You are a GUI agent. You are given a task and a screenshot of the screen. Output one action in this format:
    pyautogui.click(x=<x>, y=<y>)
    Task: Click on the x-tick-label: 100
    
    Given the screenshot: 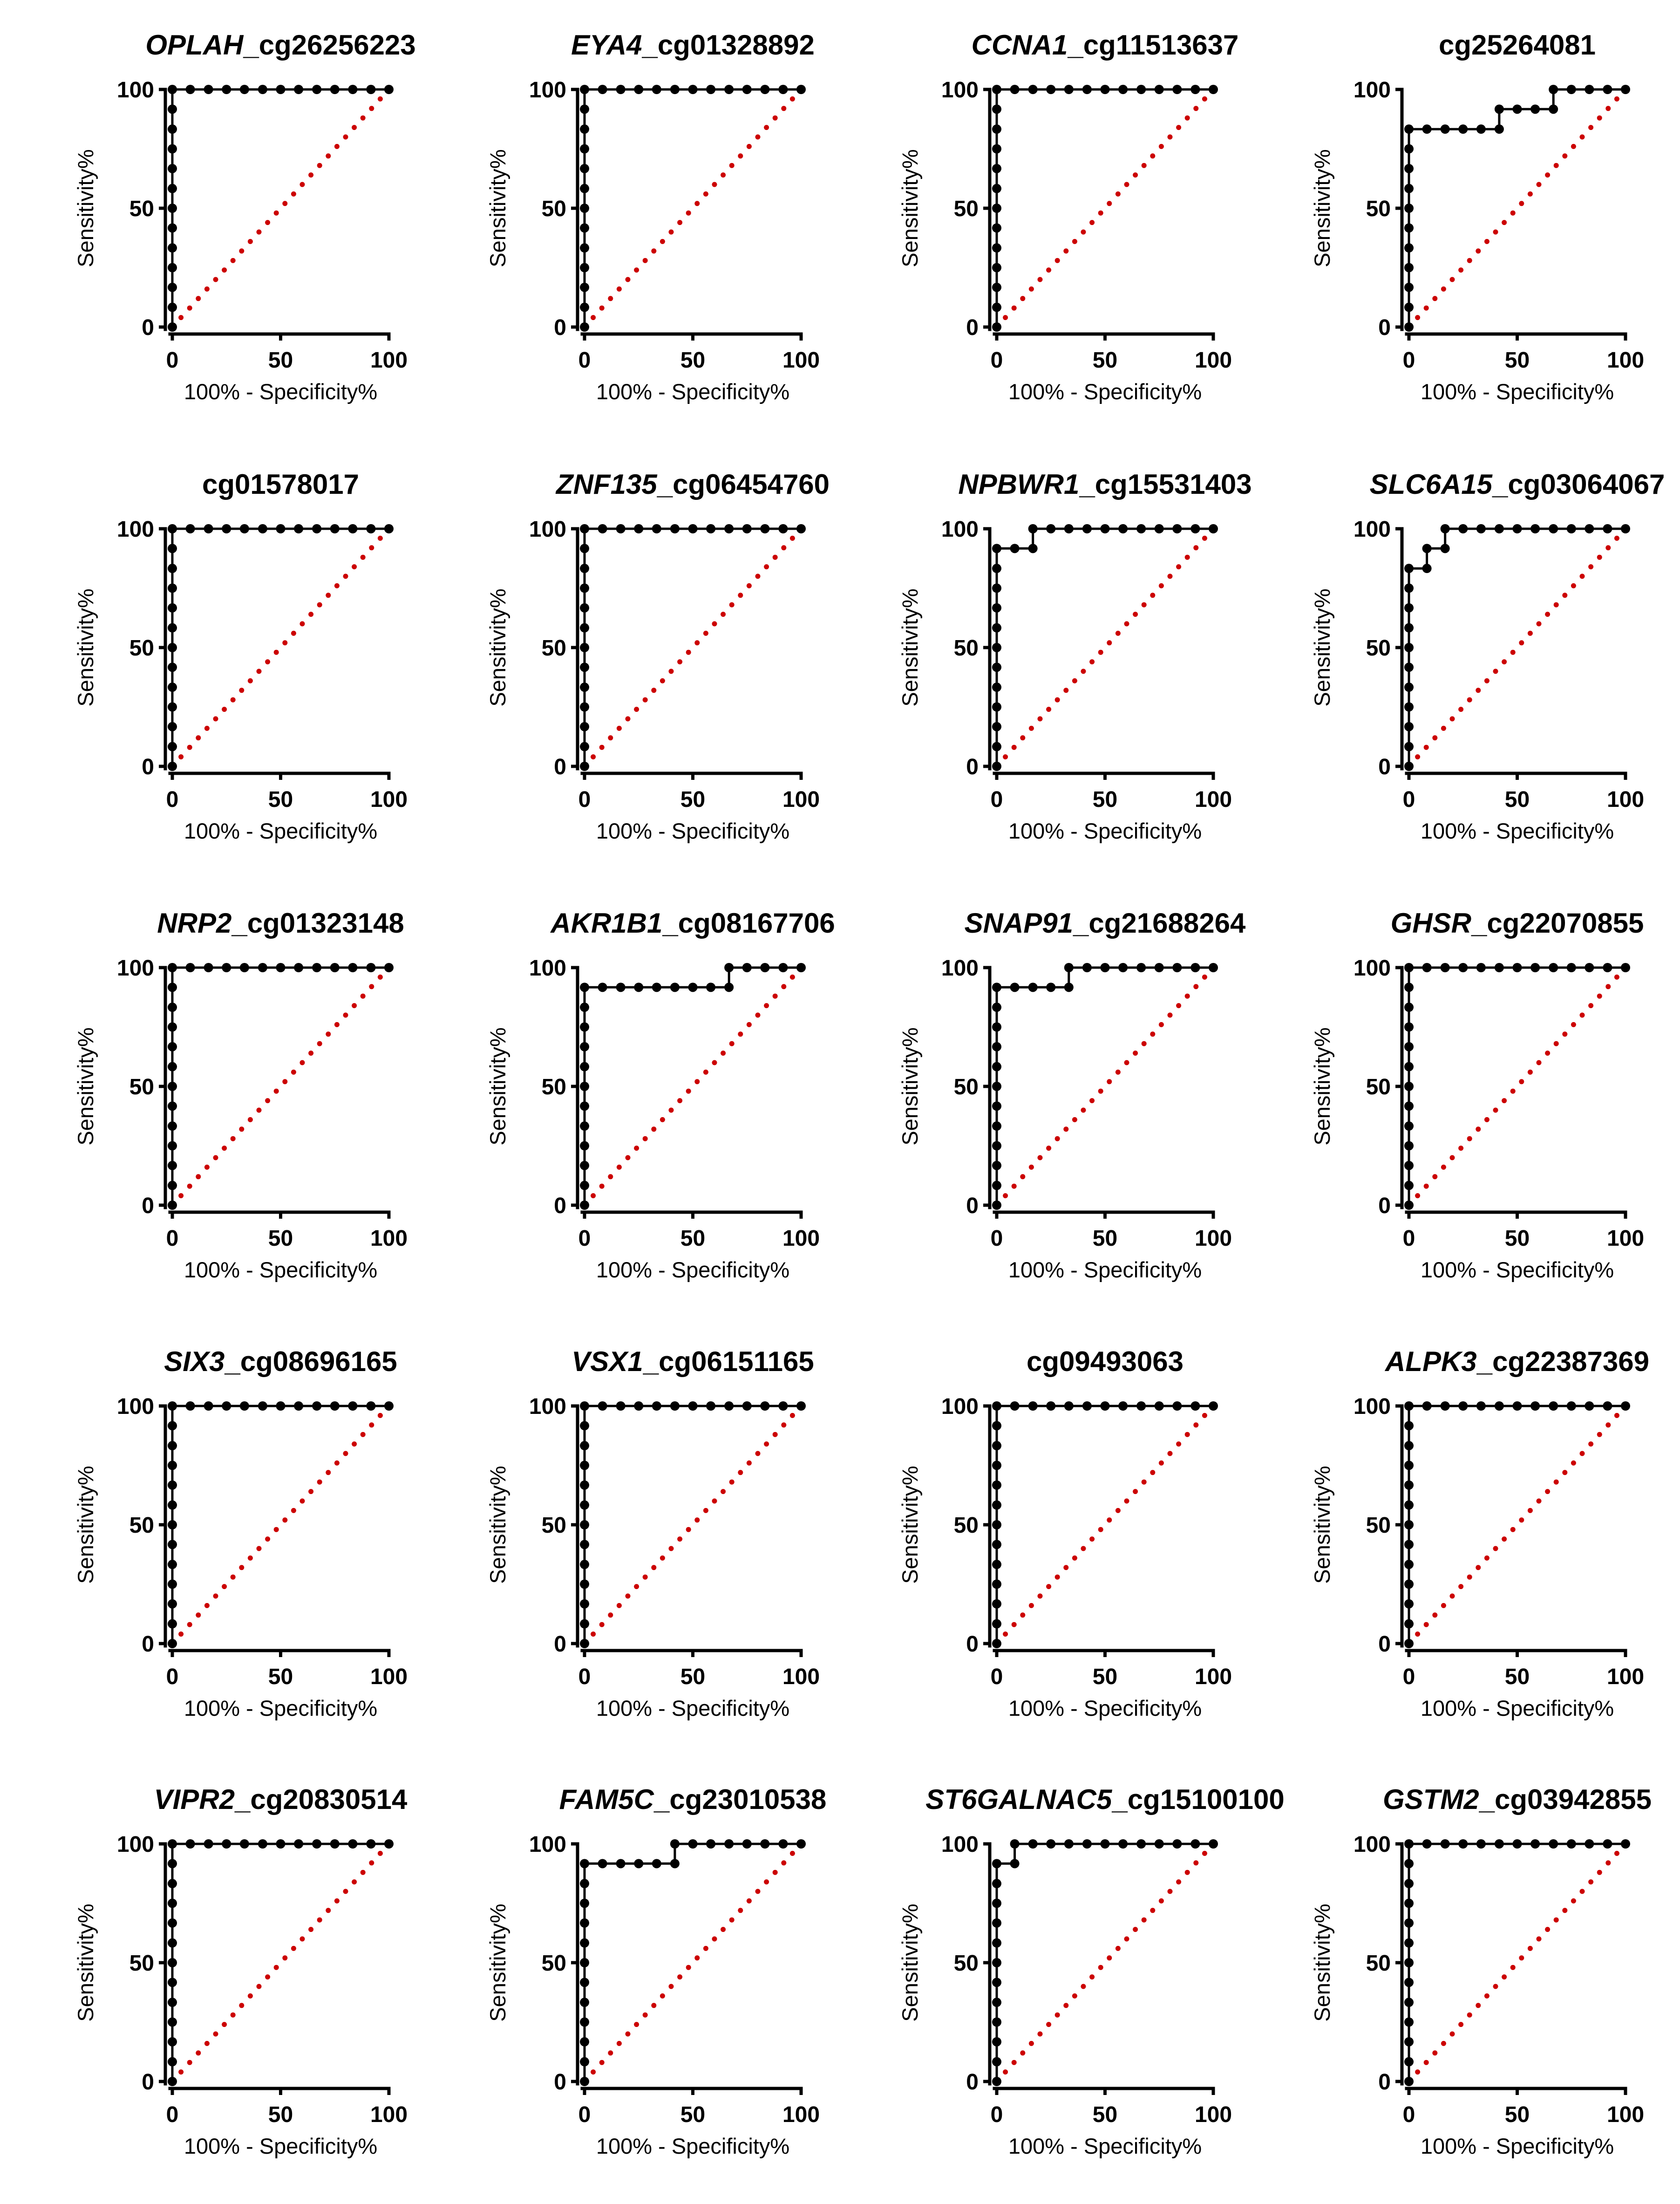 What is the action you would take?
    pyautogui.click(x=1214, y=799)
    